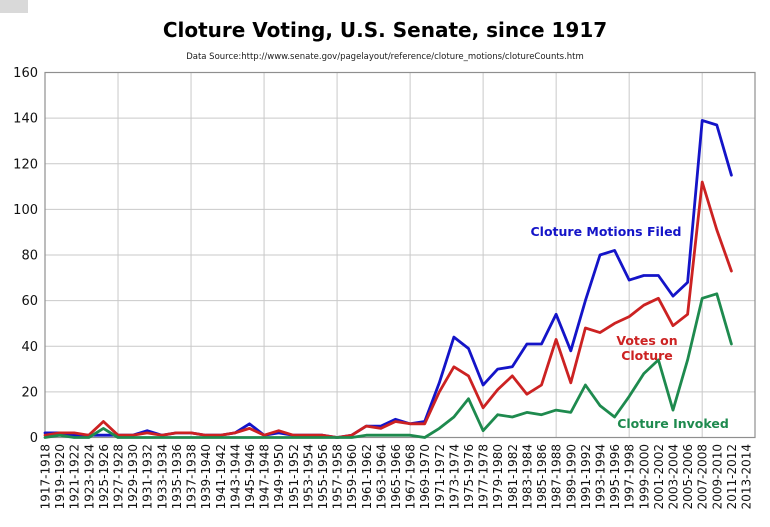 The height and width of the screenshot is (527, 770). What do you see at coordinates (367, 476) in the screenshot?
I see `x-tick-label: 1961-1962` at bounding box center [367, 476].